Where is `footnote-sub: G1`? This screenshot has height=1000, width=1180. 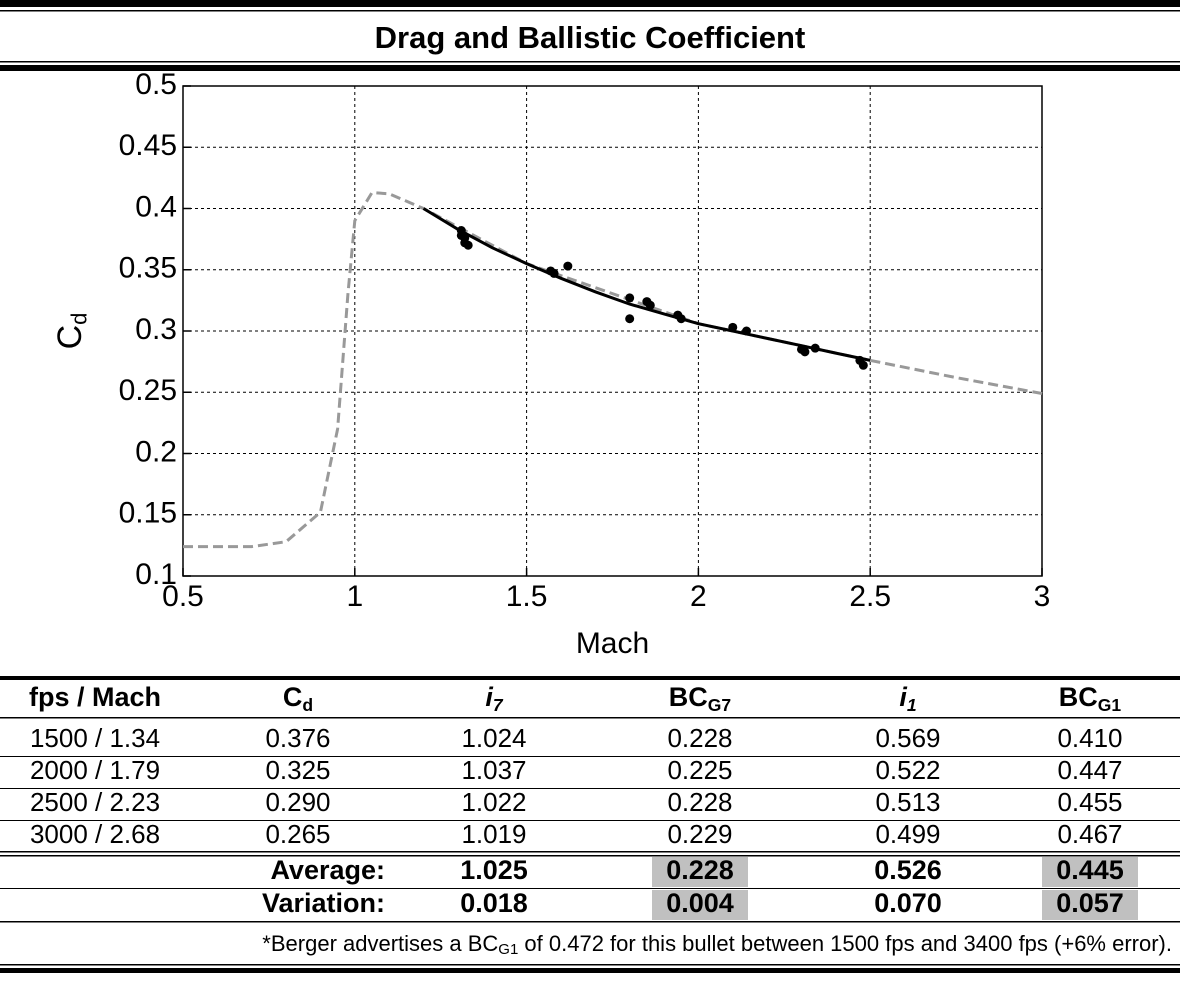
footnote-sub: G1 is located at coordinates (508, 949).